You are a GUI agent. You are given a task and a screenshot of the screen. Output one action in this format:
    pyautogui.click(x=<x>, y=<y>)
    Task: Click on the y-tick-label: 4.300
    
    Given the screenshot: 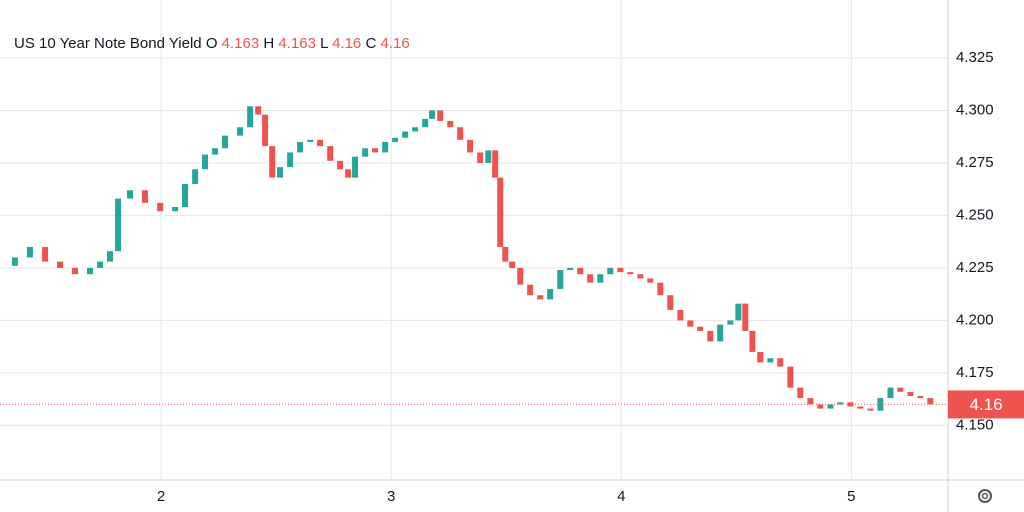 What is the action you would take?
    pyautogui.click(x=975, y=109)
    